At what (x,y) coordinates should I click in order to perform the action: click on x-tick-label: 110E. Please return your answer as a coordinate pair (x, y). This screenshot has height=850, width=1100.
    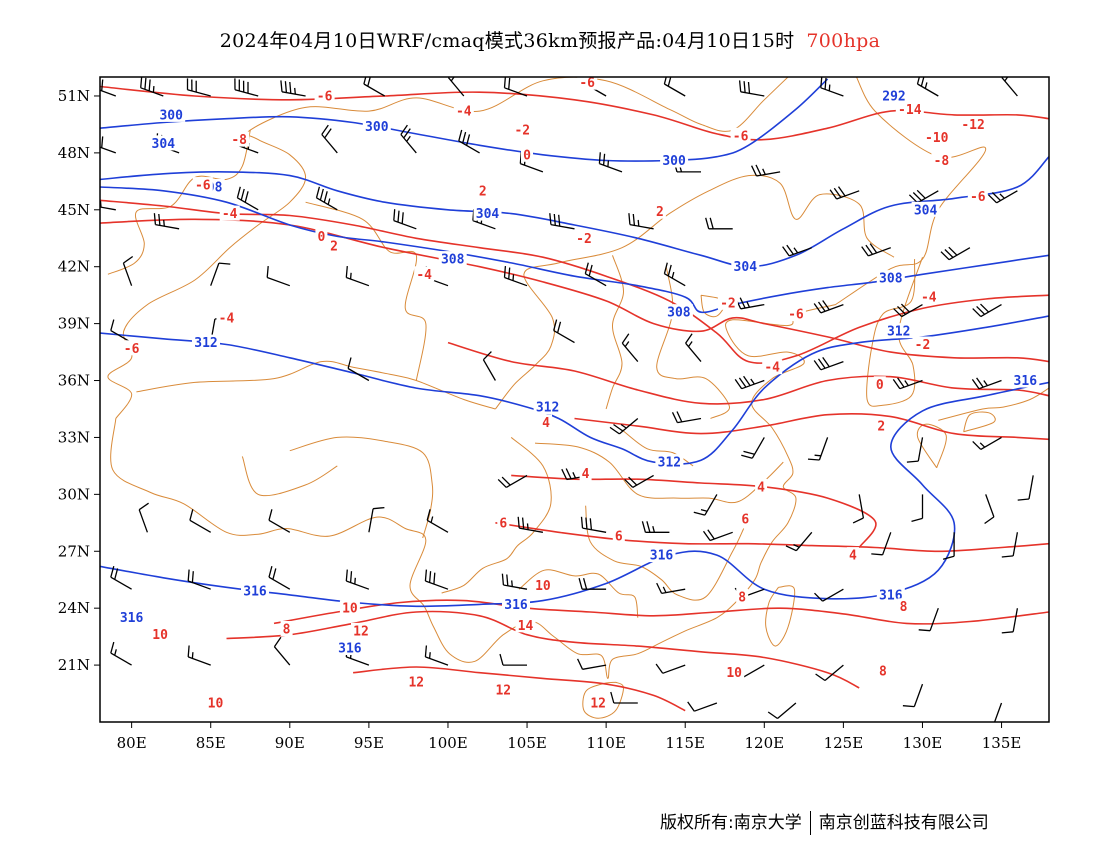
    Looking at the image, I should click on (606, 743).